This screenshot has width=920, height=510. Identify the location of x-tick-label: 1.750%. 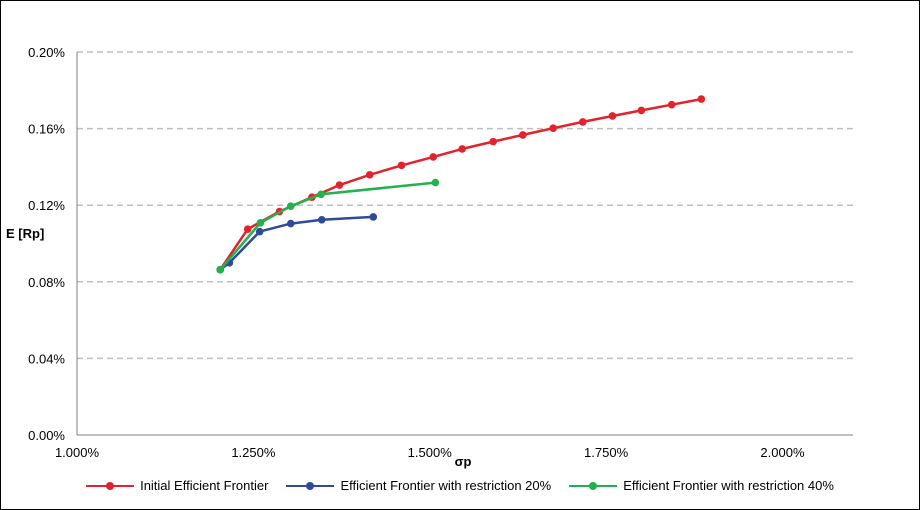
(606, 452).